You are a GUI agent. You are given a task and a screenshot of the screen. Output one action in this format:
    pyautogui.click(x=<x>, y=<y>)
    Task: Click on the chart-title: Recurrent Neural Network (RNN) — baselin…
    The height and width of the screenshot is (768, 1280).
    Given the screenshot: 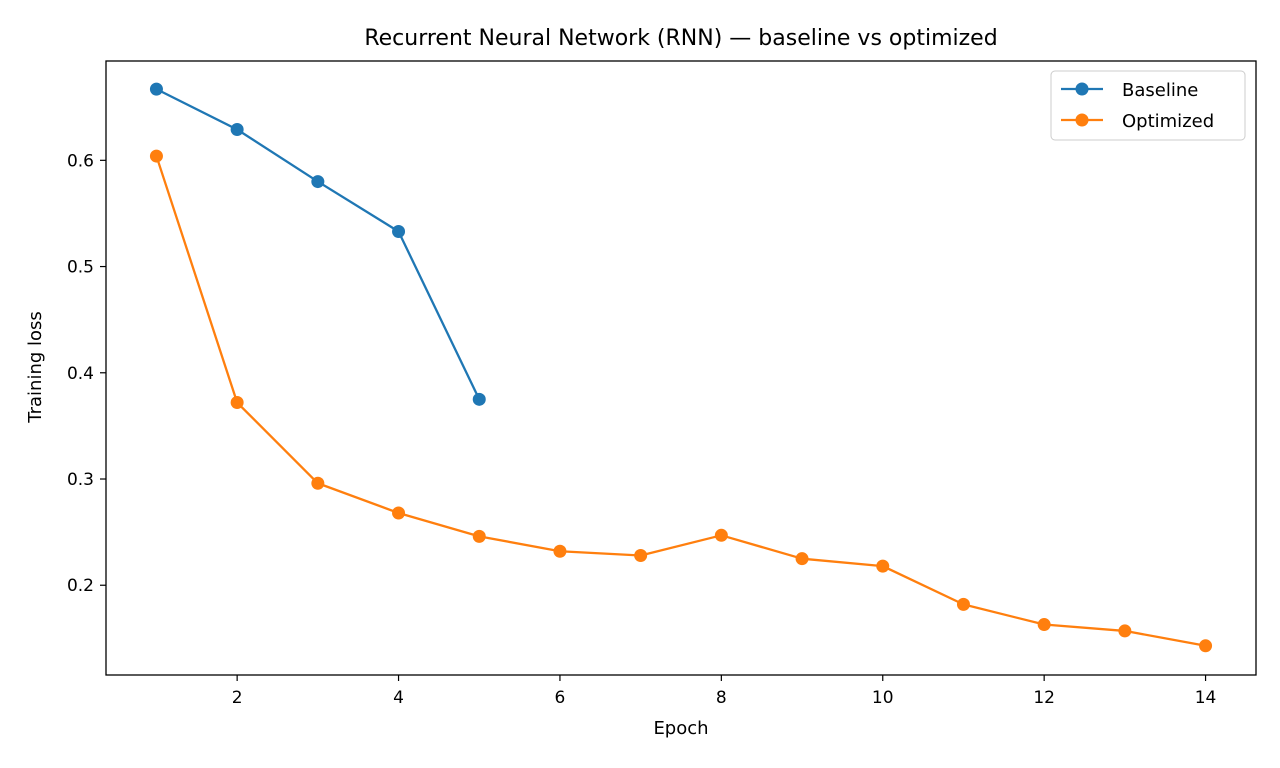 What is the action you would take?
    pyautogui.click(x=680, y=38)
    